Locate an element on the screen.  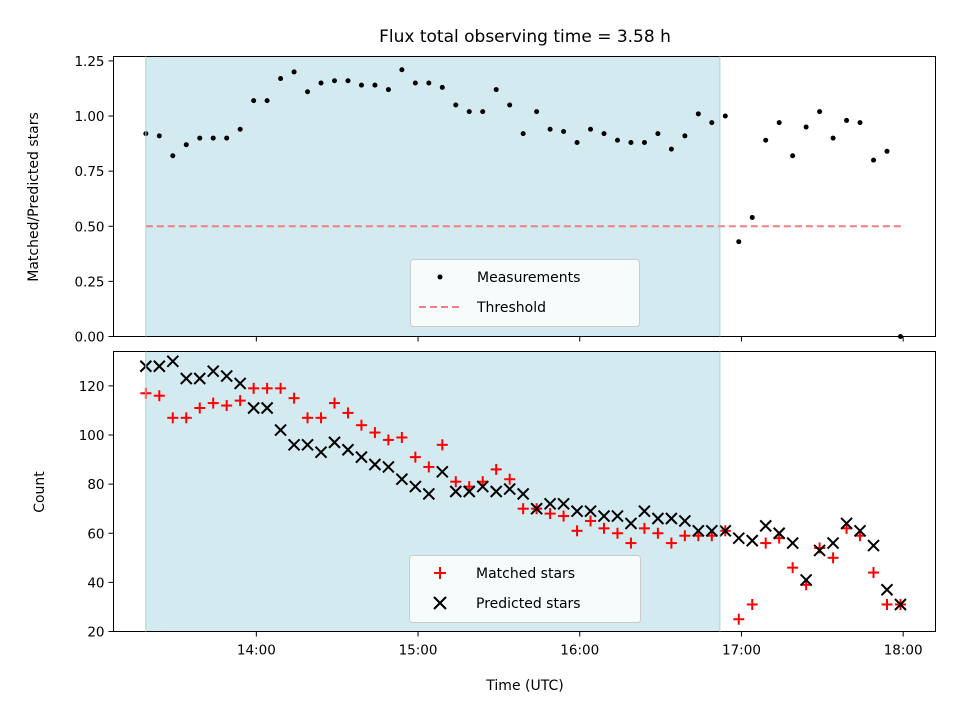
x-tick-label: 18:00 is located at coordinates (903, 651).